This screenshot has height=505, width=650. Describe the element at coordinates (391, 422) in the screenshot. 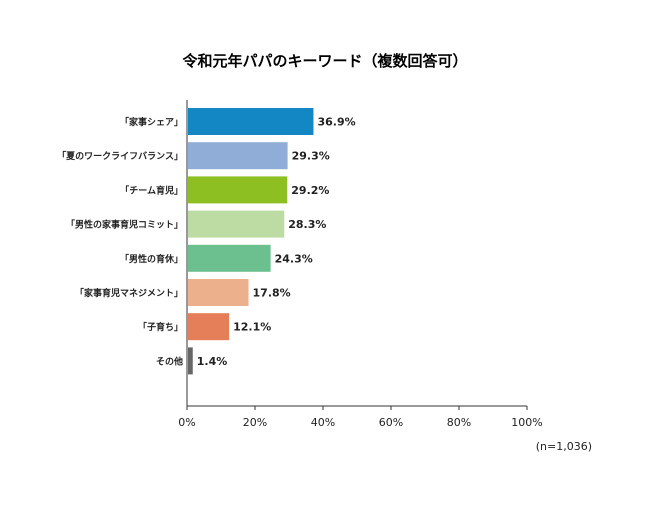

I see `x-tick-label: 60%` at that location.